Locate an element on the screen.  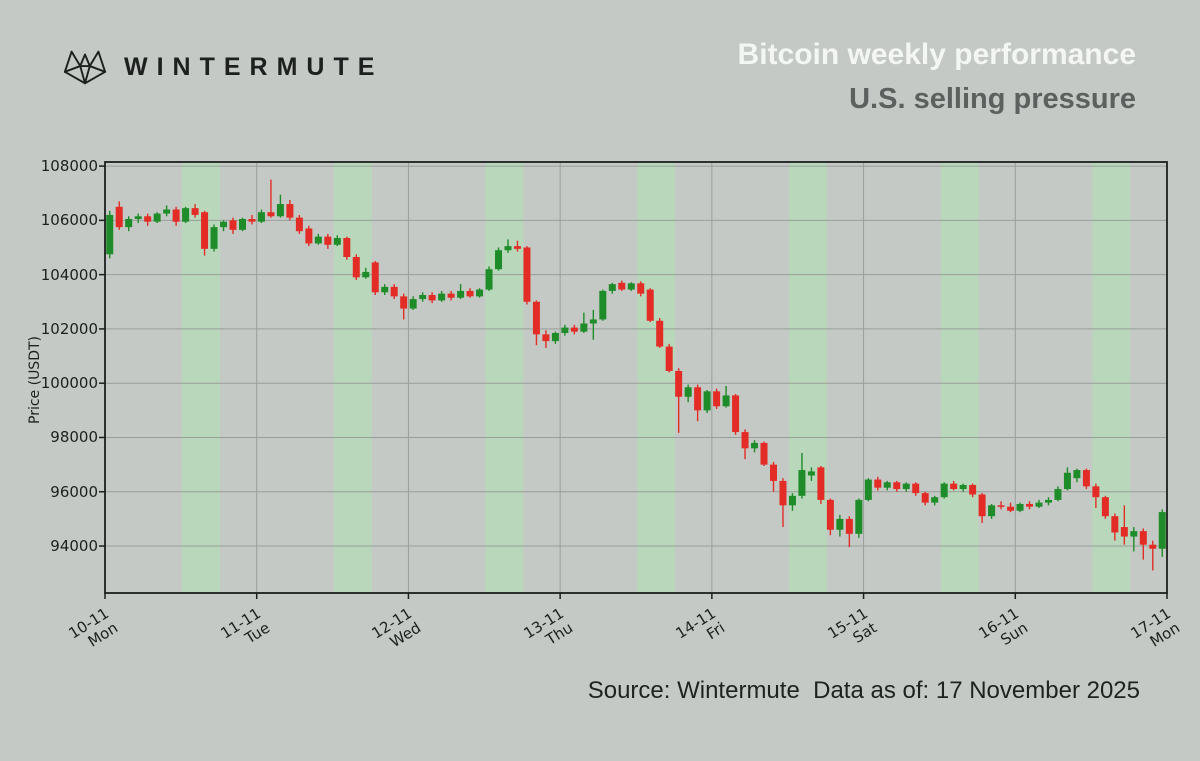
y-tick-label: 108000 is located at coordinates (69, 166).